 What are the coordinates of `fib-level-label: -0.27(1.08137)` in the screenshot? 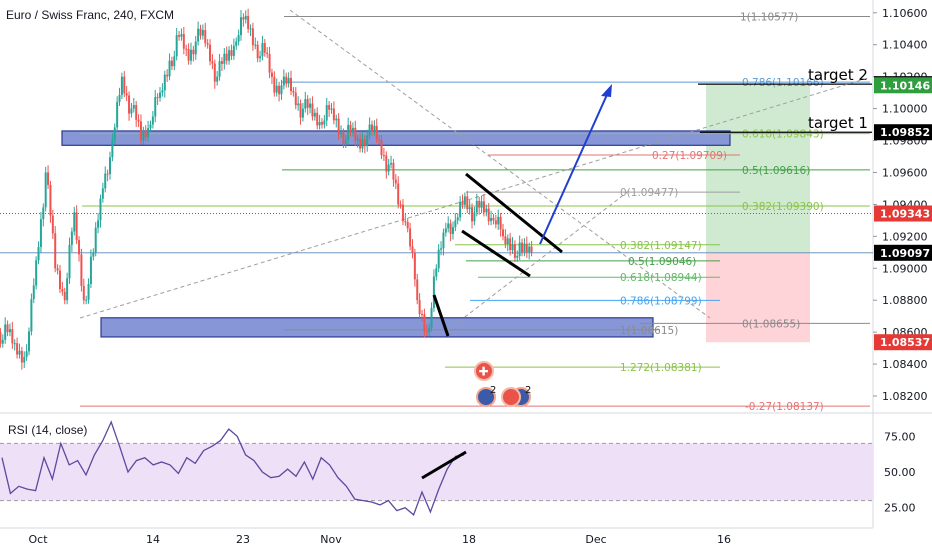 It's located at (784, 407).